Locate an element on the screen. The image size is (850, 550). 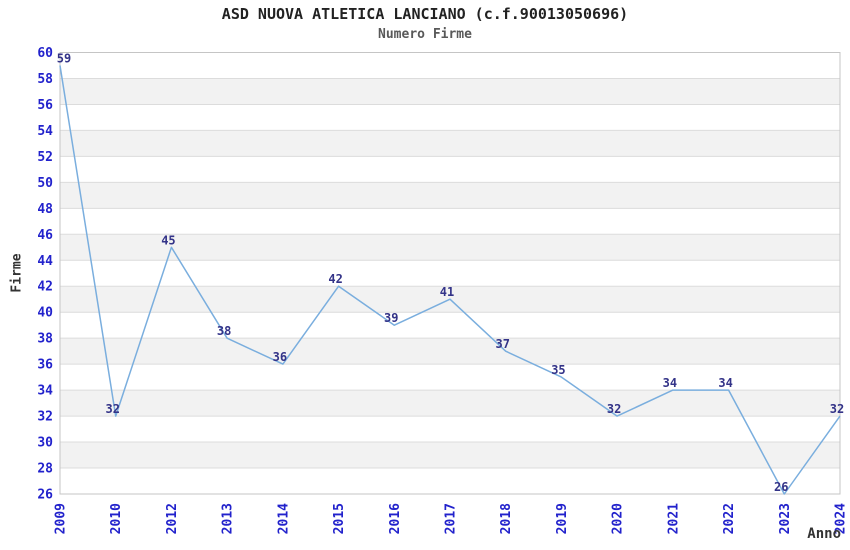
x-tick-label: 2014 is located at coordinates (283, 518).